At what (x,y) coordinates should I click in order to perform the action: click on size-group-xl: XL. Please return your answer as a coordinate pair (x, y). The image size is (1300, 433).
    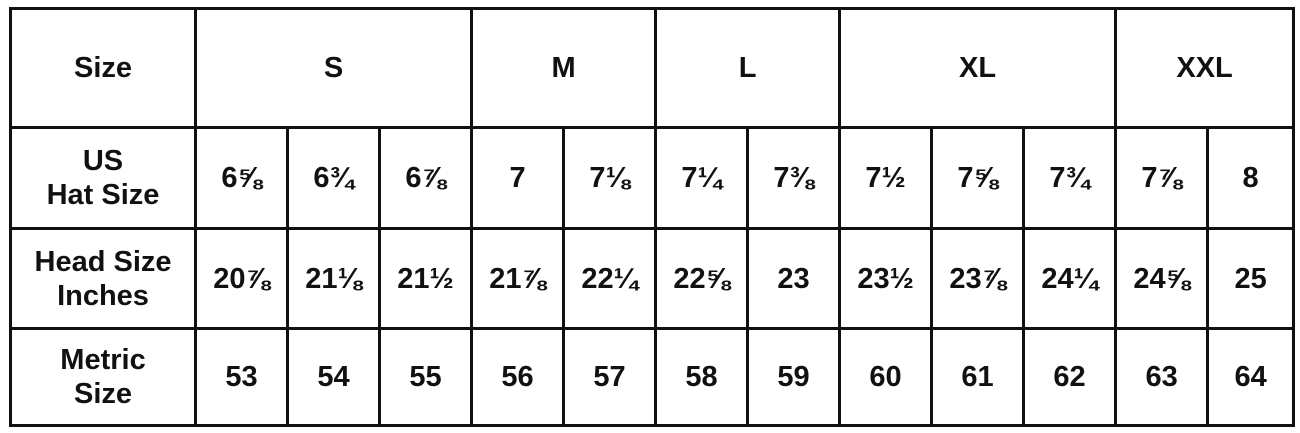
    Looking at the image, I should click on (978, 68).